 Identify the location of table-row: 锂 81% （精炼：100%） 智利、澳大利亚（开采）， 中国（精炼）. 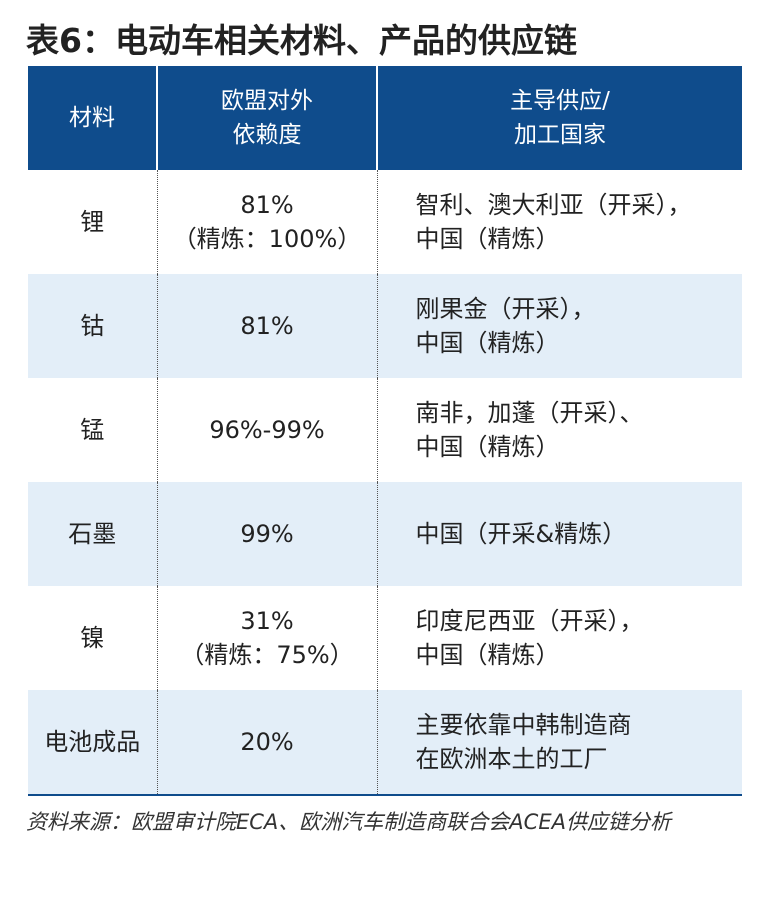
(385, 222).